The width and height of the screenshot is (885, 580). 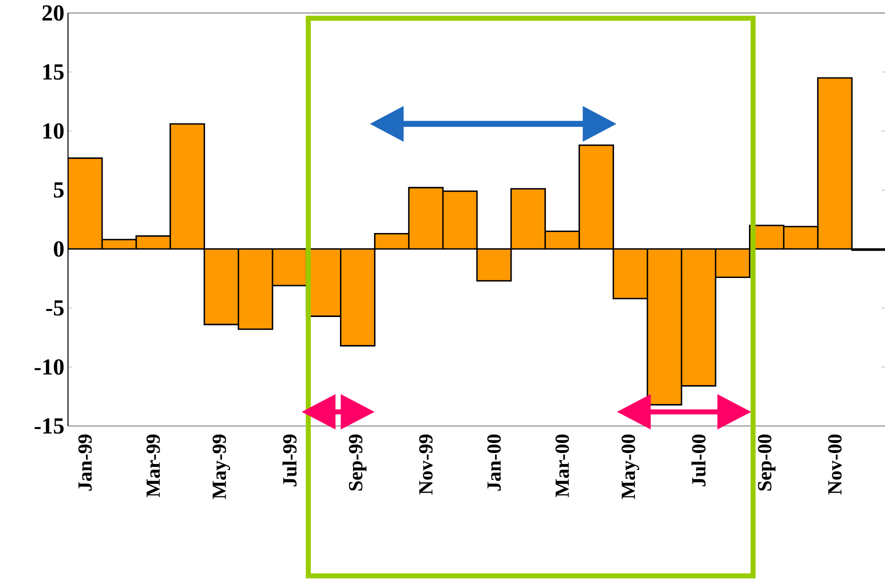 What do you see at coordinates (59, 190) in the screenshot?
I see `y-tick-label: 5` at bounding box center [59, 190].